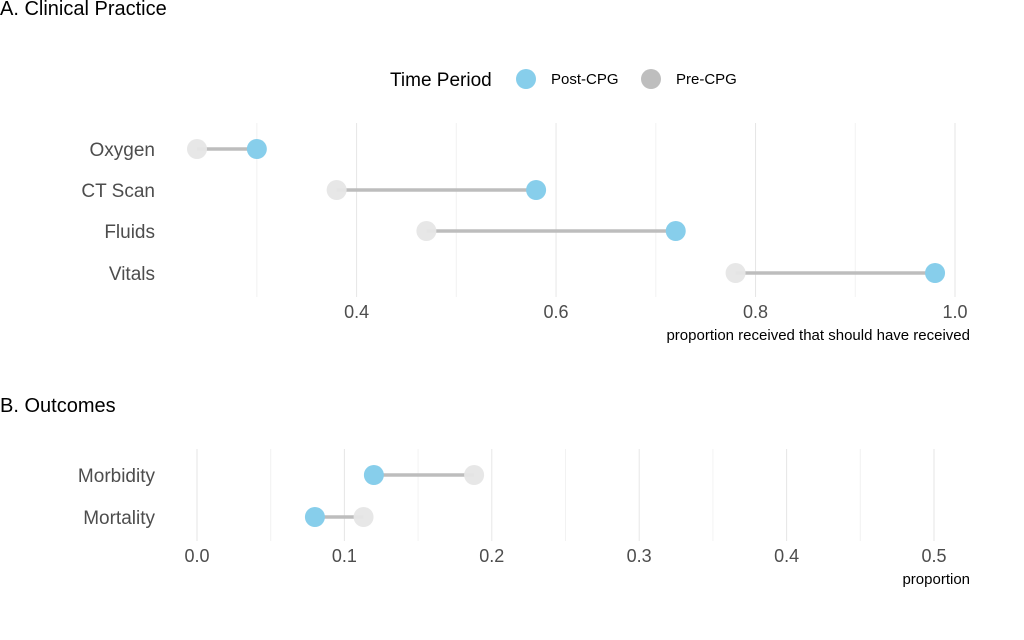  What do you see at coordinates (373, 475) in the screenshot?
I see `point-post-cpg-morbidity` at bounding box center [373, 475].